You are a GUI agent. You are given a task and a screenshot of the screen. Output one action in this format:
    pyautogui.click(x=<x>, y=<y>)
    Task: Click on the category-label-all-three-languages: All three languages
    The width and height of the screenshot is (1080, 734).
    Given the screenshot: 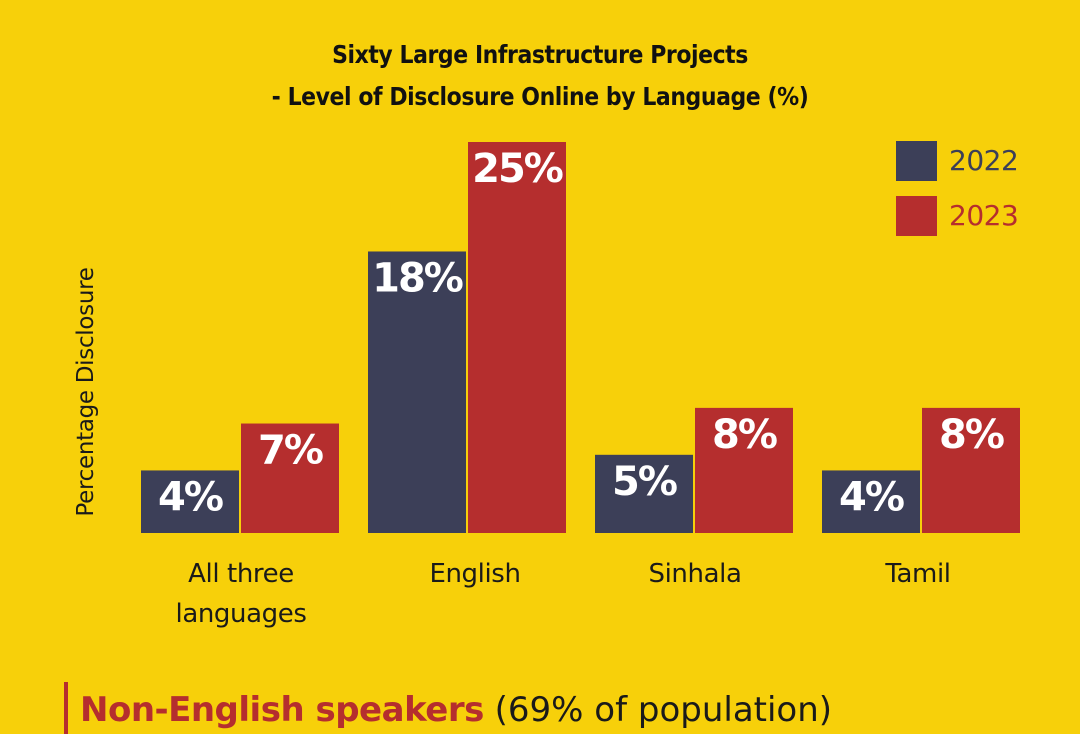 What is the action you would take?
    pyautogui.click(x=241, y=594)
    